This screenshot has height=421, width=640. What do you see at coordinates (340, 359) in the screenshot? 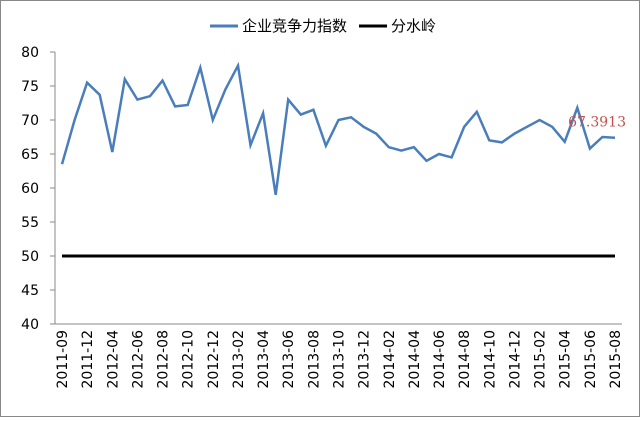
I see `x-tick-label: 2013-10` at bounding box center [340, 359].